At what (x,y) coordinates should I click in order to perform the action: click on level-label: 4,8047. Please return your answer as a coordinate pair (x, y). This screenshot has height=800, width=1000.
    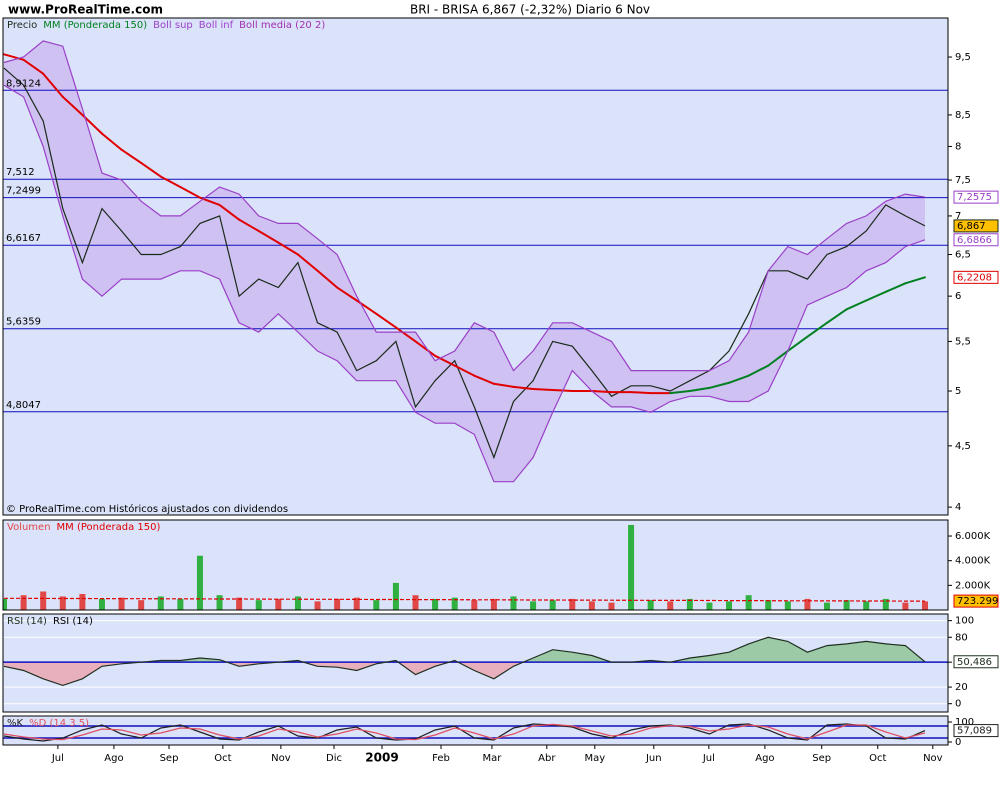
    Looking at the image, I should click on (23, 405).